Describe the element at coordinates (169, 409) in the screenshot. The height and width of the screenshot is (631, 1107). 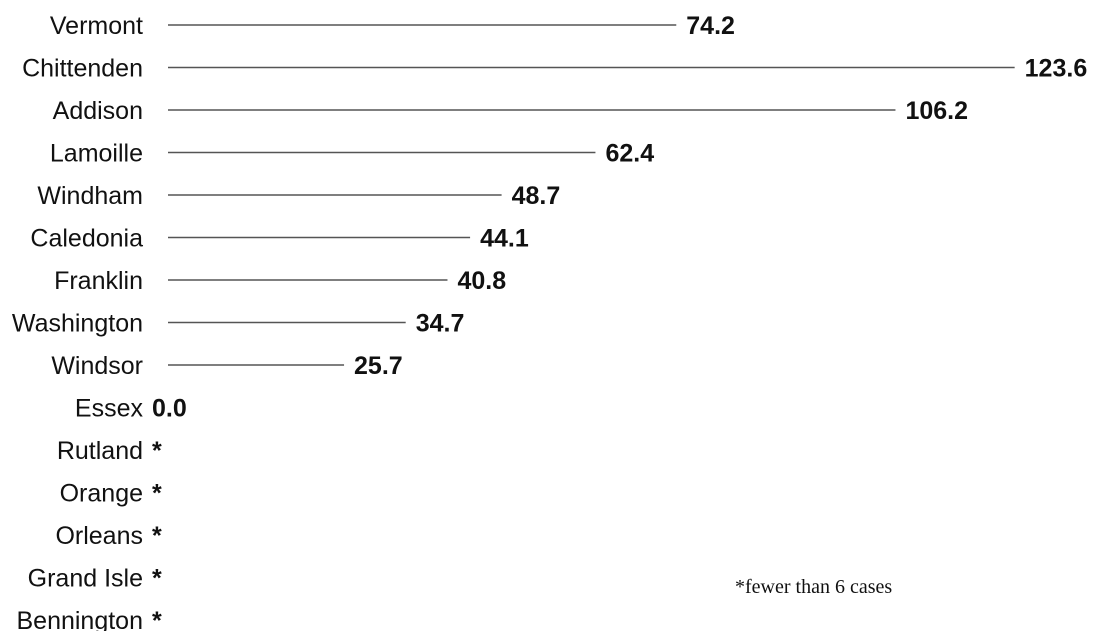
I see `value-label-essex: 0.0` at that location.